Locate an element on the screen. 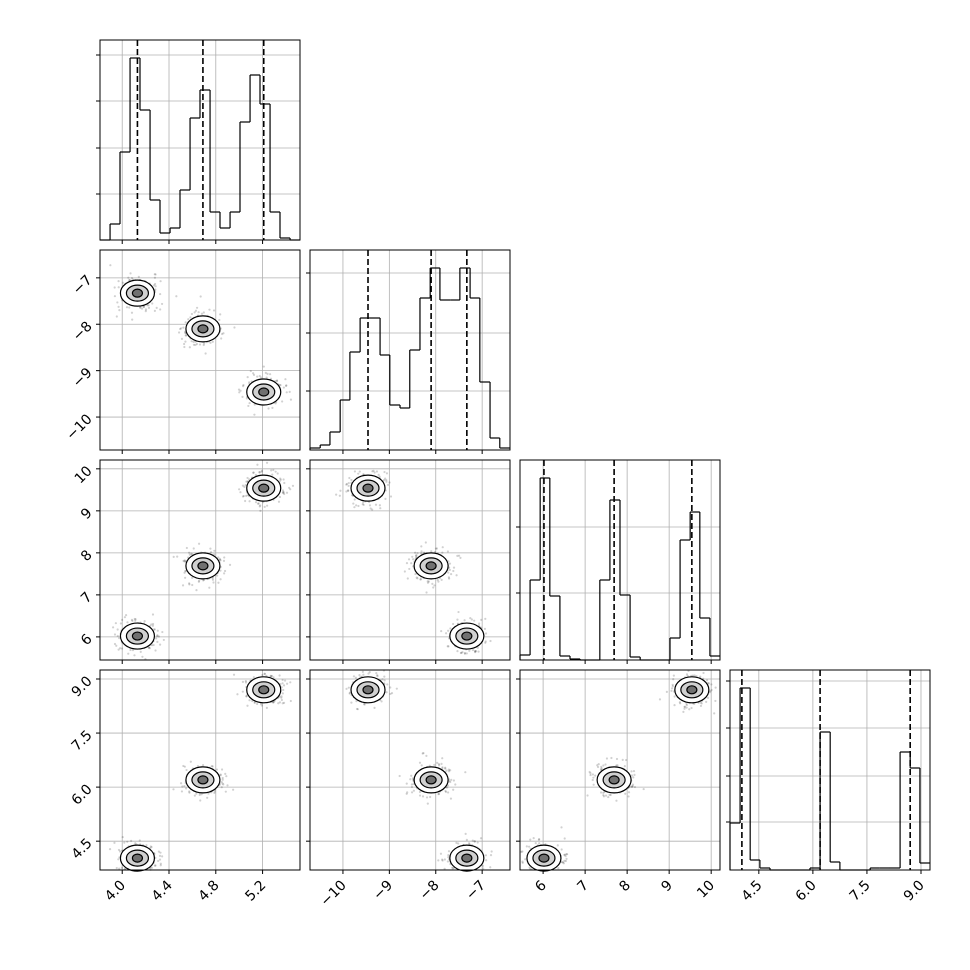 This screenshot has width=970, height=970. y-tick-label: 7.5 is located at coordinates (82, 740).